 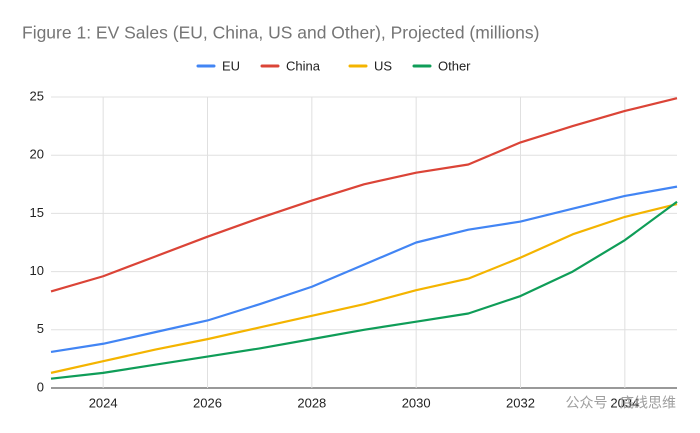 I want to click on legend-label: China, so click(x=303, y=65).